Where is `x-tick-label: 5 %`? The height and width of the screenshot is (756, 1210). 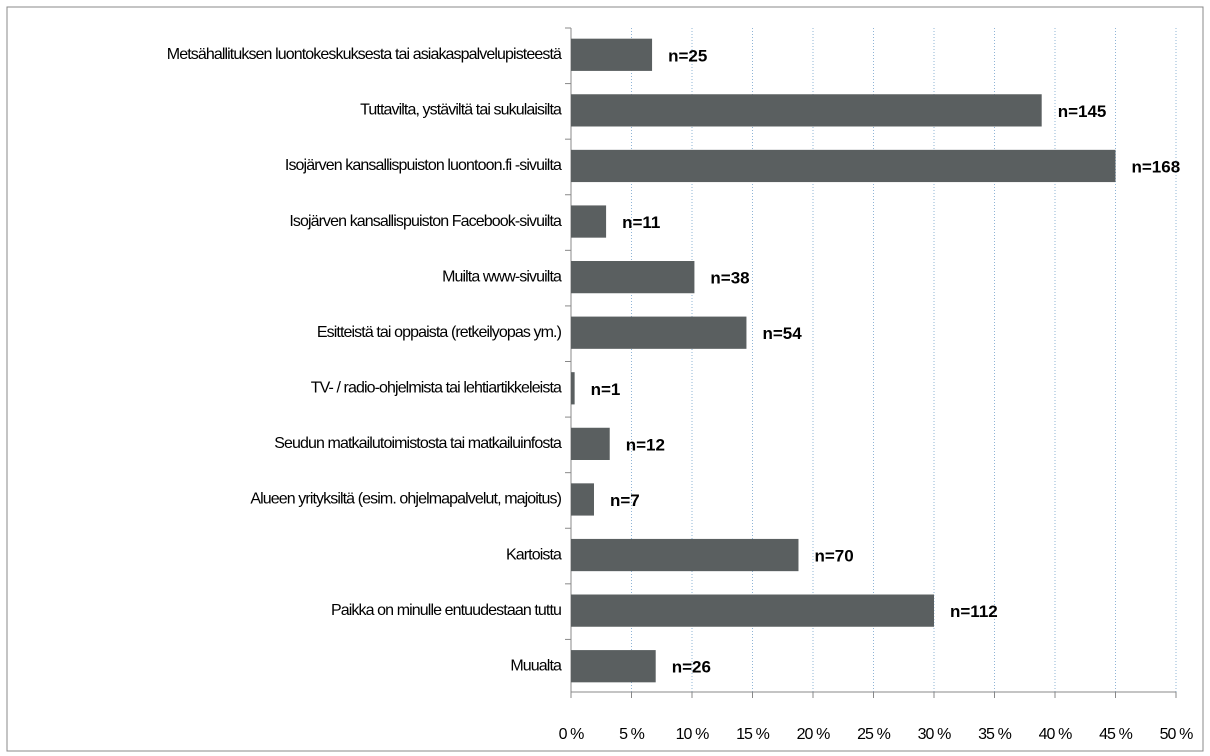 x-tick-label: 5 % is located at coordinates (632, 734).